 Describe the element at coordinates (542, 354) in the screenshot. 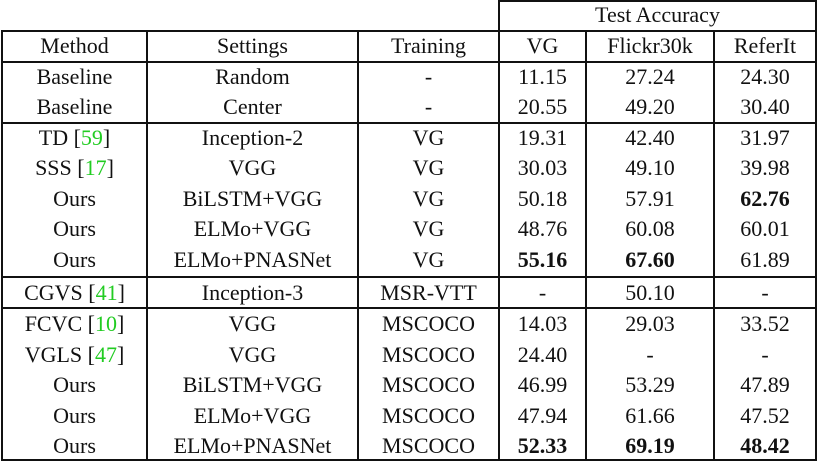

I see `cell-vg: 24.40` at that location.